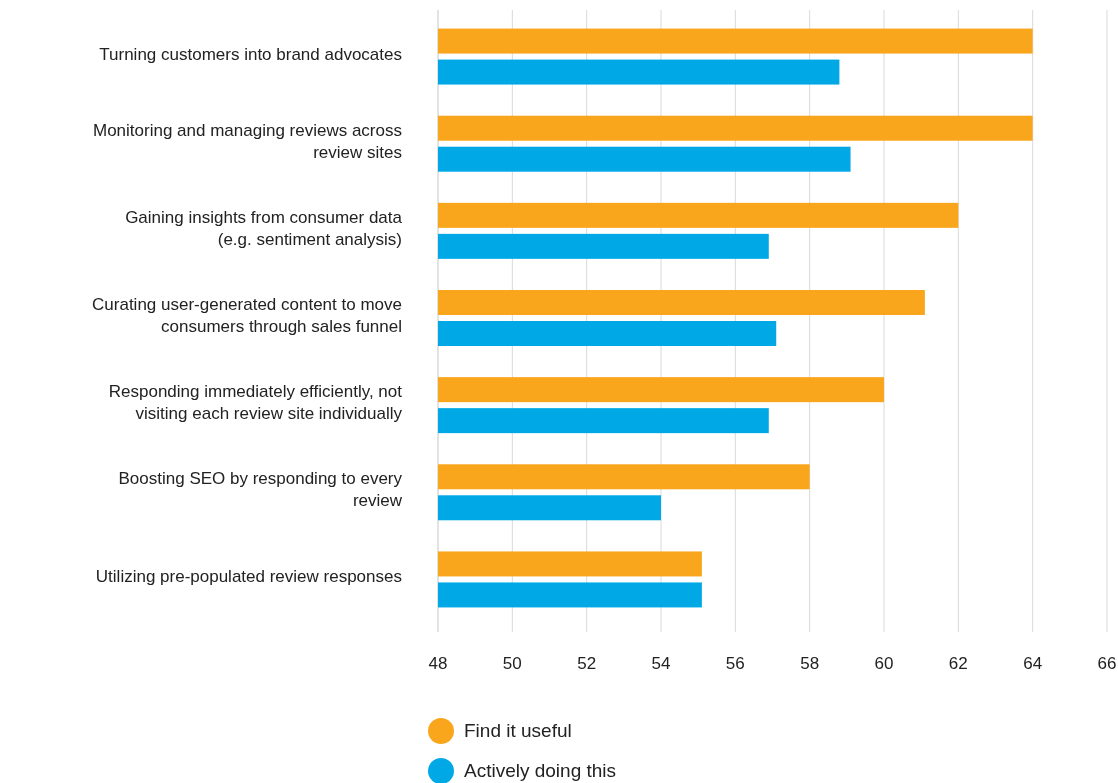 Image resolution: width=1118 pixels, height=783 pixels. What do you see at coordinates (512, 663) in the screenshot?
I see `x-tick-label: 50` at bounding box center [512, 663].